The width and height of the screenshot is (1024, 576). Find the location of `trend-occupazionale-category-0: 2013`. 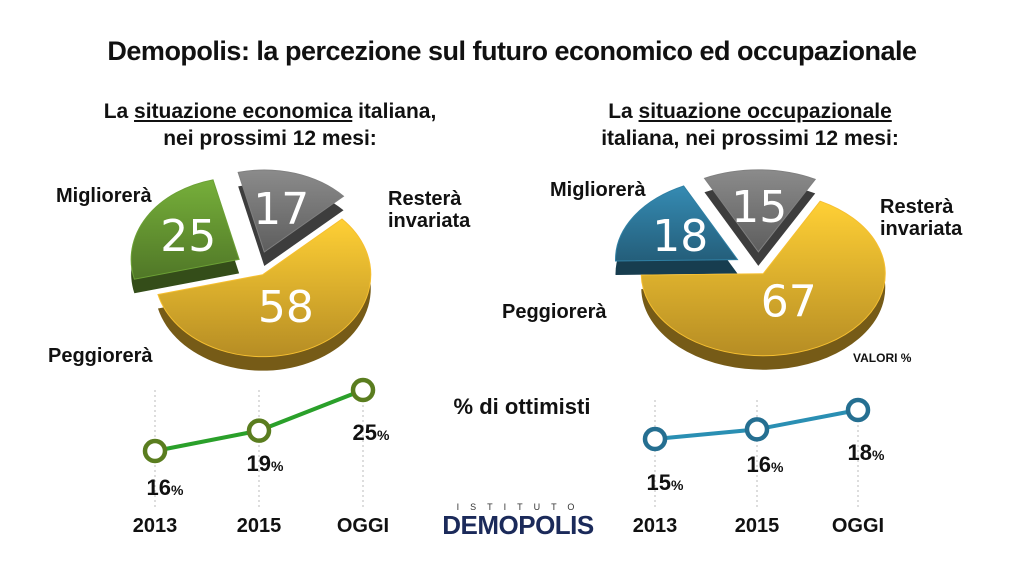

trend-occupazionale-category-0: 2013 is located at coordinates (655, 526).